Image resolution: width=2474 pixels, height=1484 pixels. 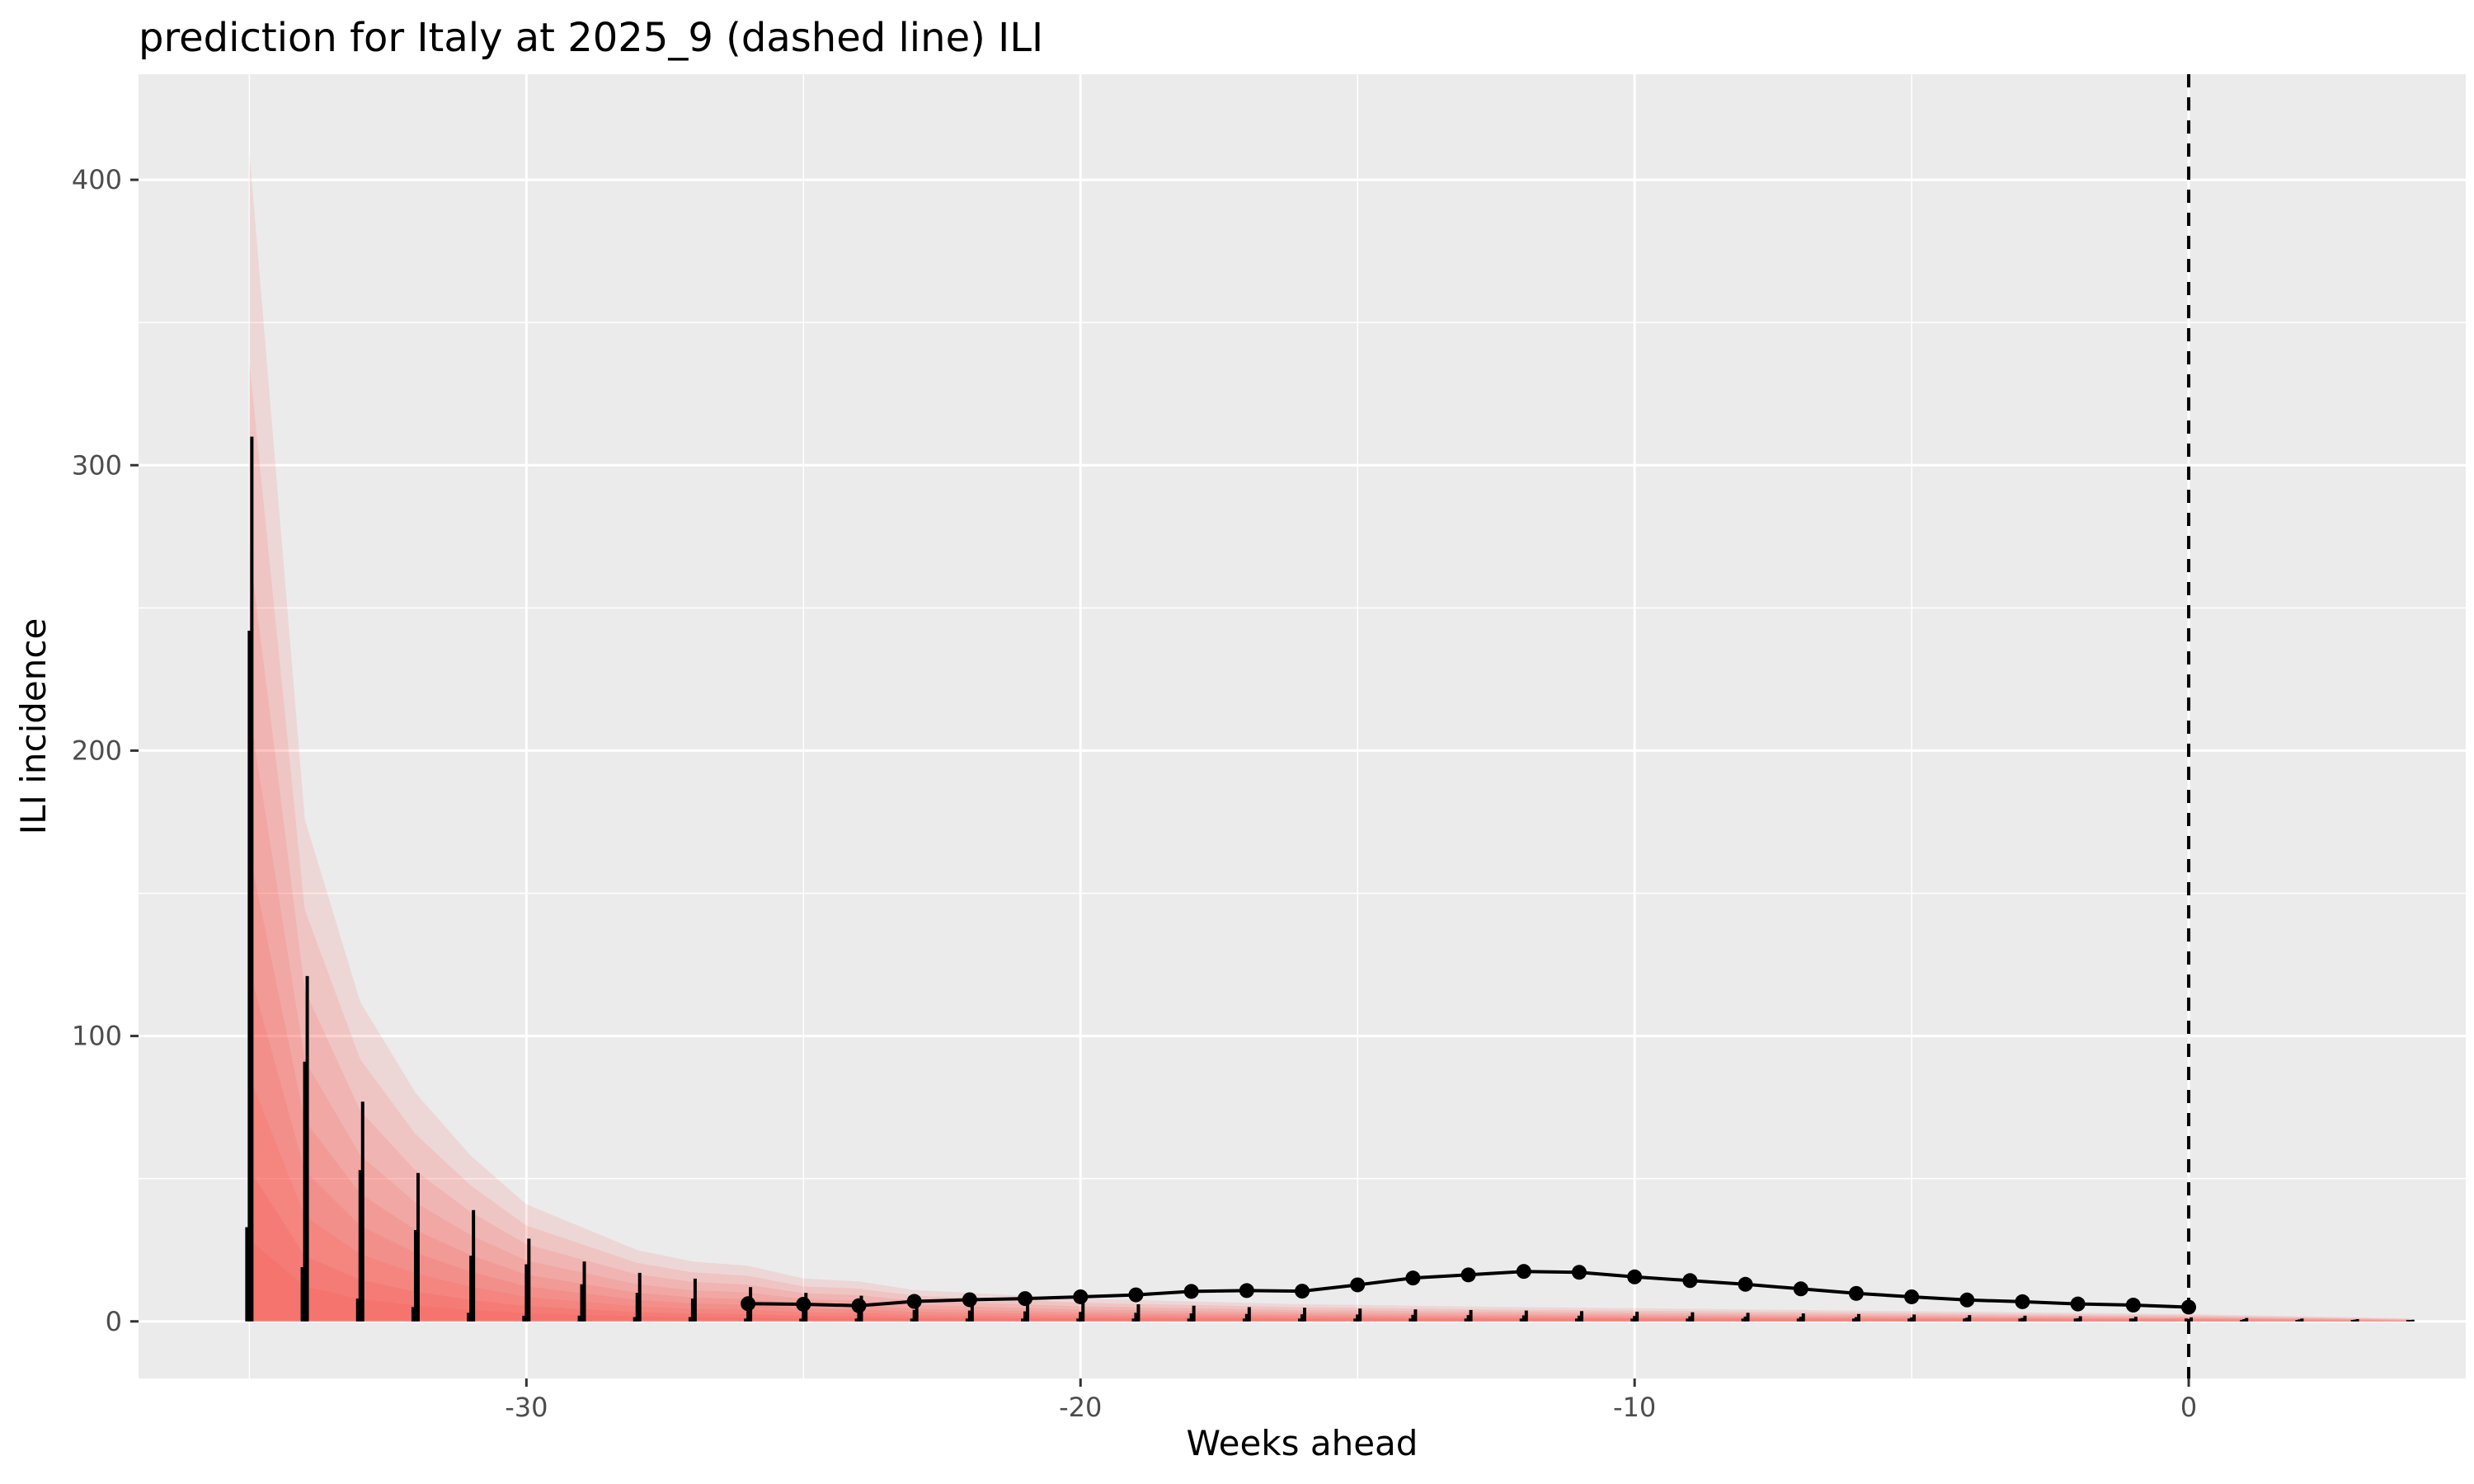 I want to click on y-tick-label: 300, so click(x=97, y=465).